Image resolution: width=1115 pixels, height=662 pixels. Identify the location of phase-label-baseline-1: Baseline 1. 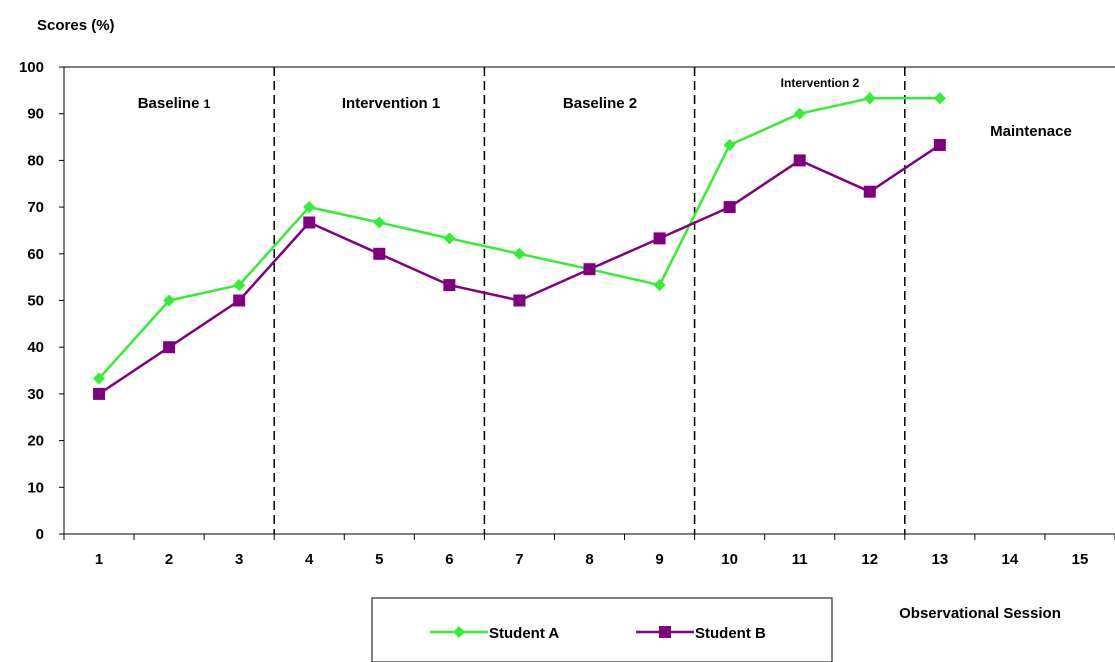
(174, 103).